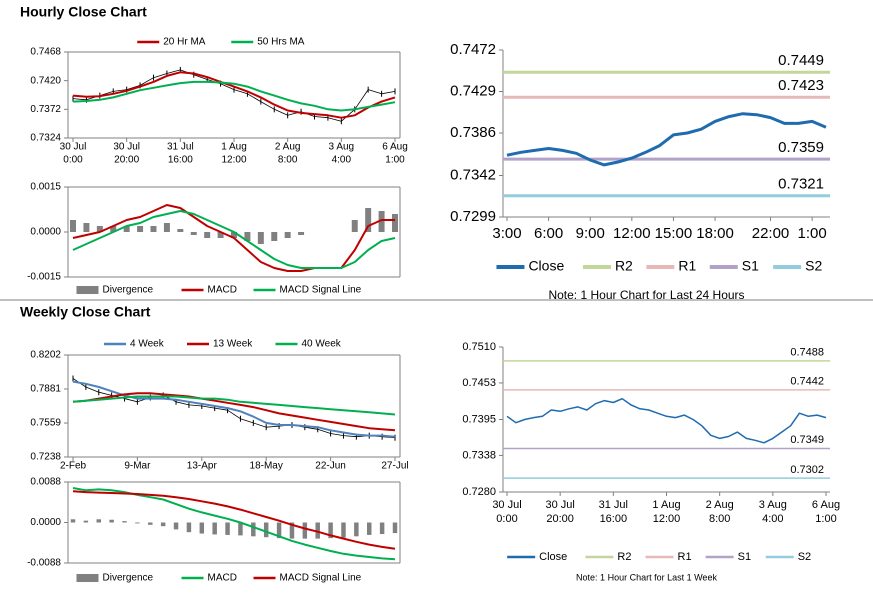 Image resolution: width=873 pixels, height=601 pixels. What do you see at coordinates (45, 355) in the screenshot?
I see `y-tick-label: 0.8202` at bounding box center [45, 355].